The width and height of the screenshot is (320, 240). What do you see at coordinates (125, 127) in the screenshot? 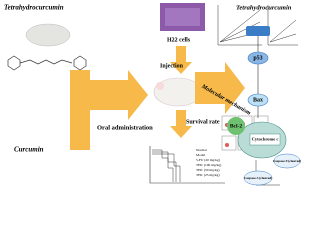
I see `label: Oral administration` at bounding box center [125, 127].